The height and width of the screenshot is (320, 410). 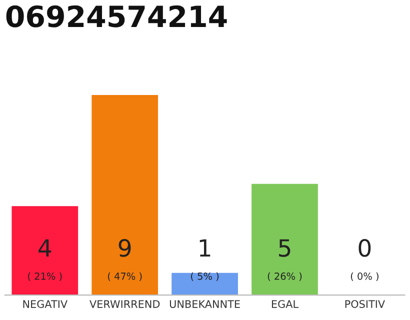 I want to click on data-label: 0 ( 0% ), so click(x=364, y=260).